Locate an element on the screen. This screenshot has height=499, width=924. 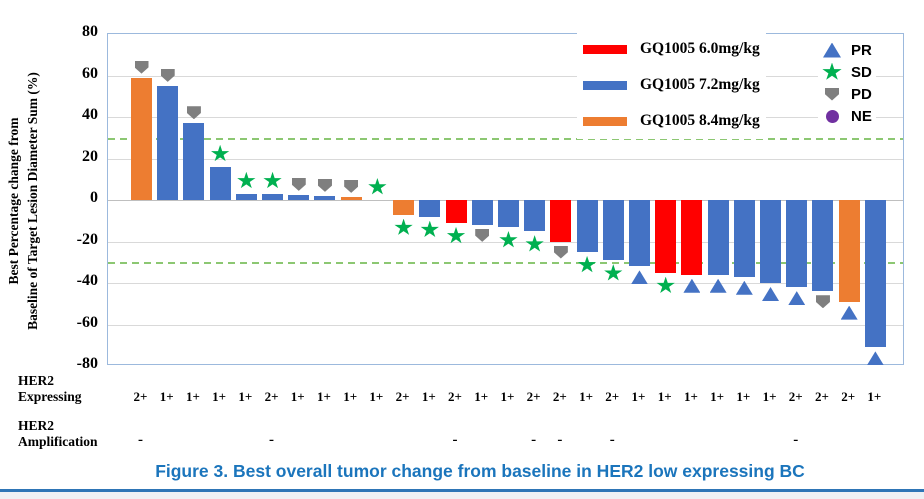
response-legend-entry: NE is located at coordinates (847, 116).